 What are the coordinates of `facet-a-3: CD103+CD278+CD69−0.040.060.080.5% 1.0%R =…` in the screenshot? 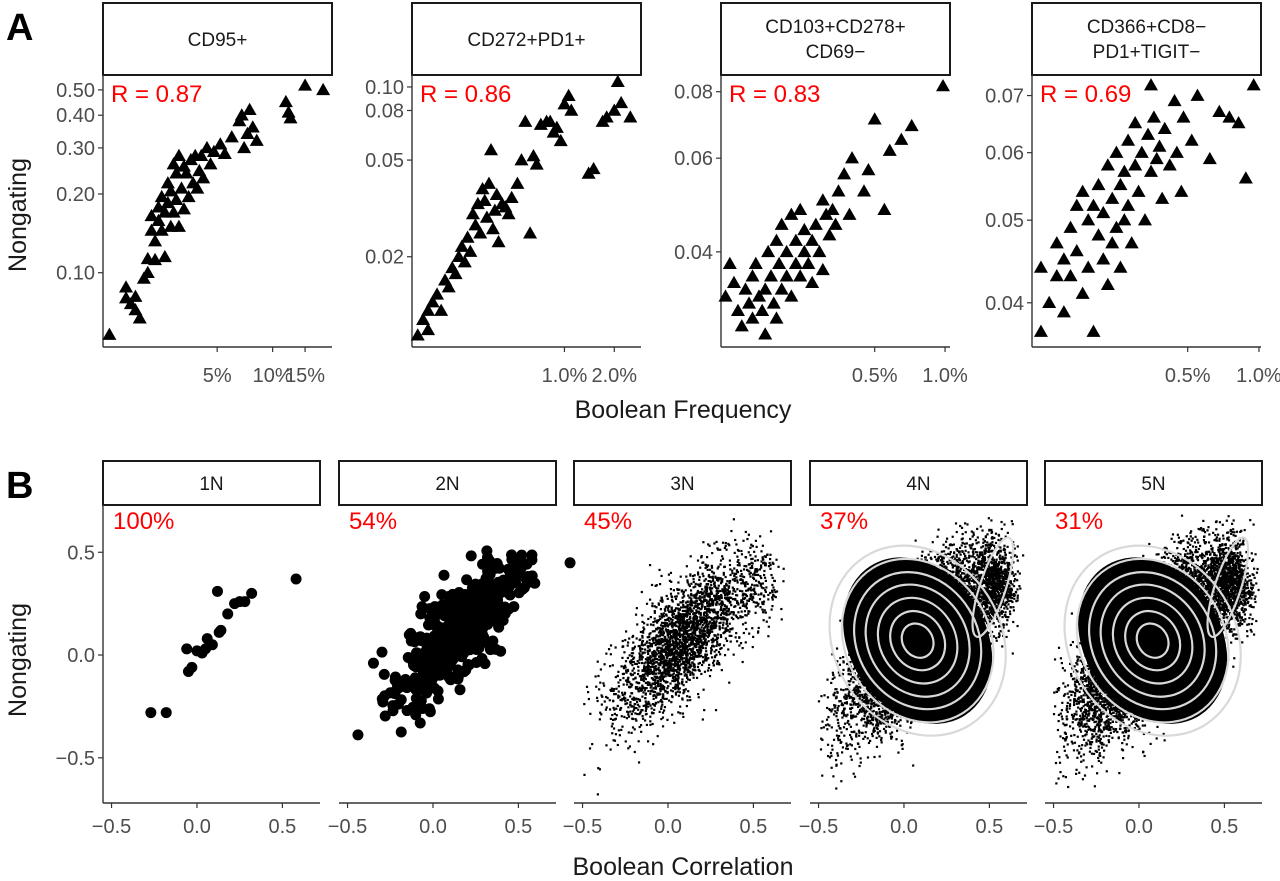 It's located at (821, 194).